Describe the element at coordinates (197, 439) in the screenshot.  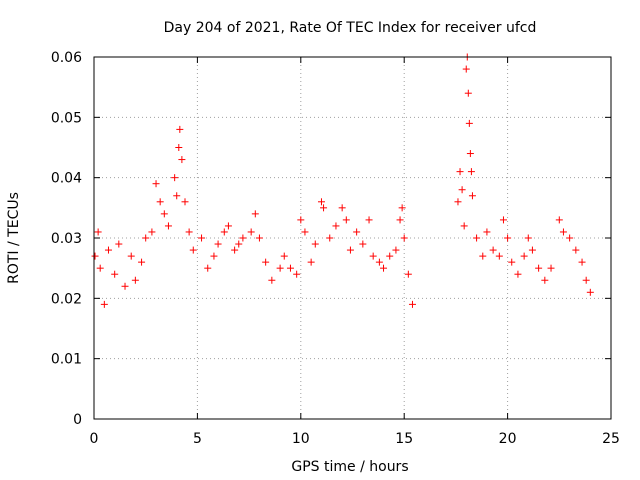
I see `x-tick-label: 5` at that location.